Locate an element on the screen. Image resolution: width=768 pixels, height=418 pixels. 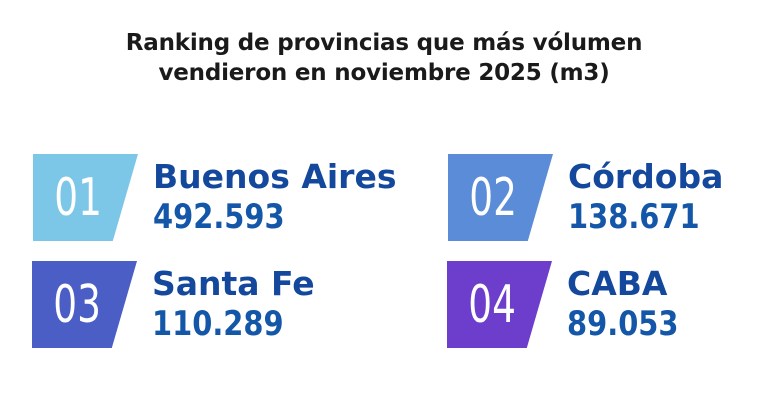
rank-number: 04 is located at coordinates (492, 304).